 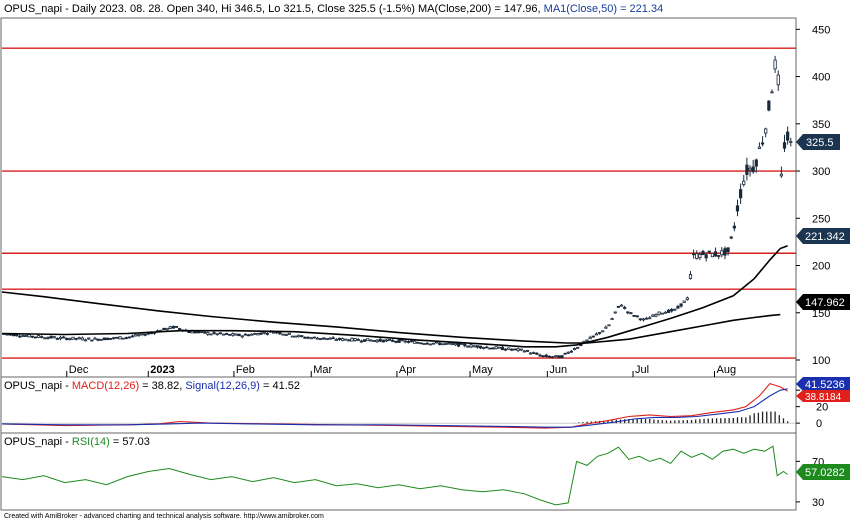 I want to click on price-tick-label: 450, so click(x=821, y=30).